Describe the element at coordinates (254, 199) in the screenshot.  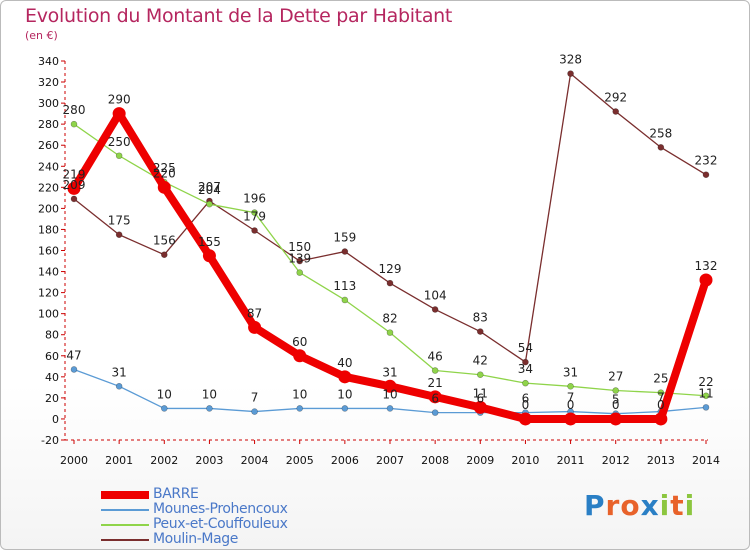
I see `data-label: 196` at that location.